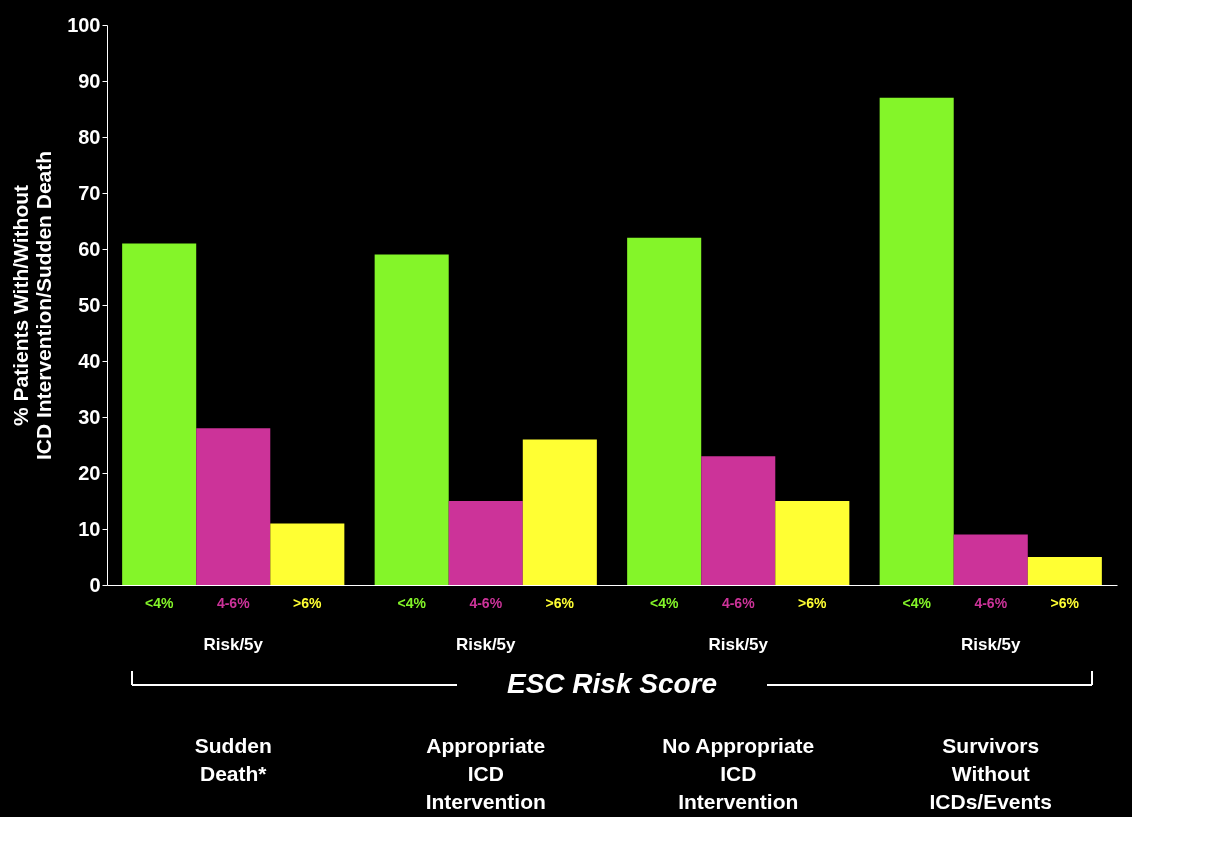 This screenshot has height=857, width=1208. What do you see at coordinates (89, 136) in the screenshot?
I see `y-tick-label: 80` at bounding box center [89, 136].